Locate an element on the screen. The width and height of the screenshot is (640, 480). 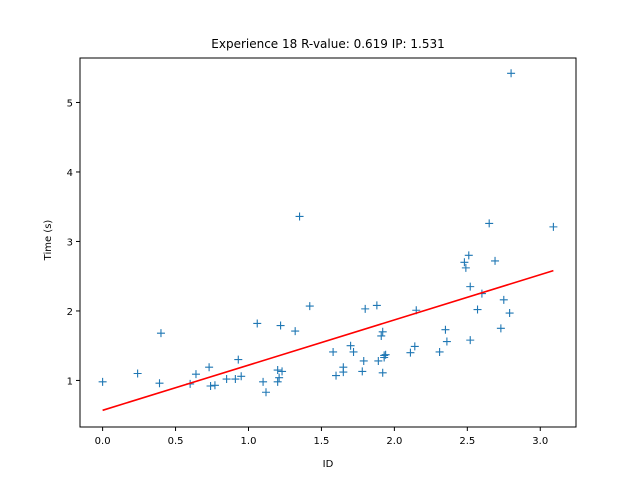
x-tick-label: 0.0 is located at coordinates (103, 441).